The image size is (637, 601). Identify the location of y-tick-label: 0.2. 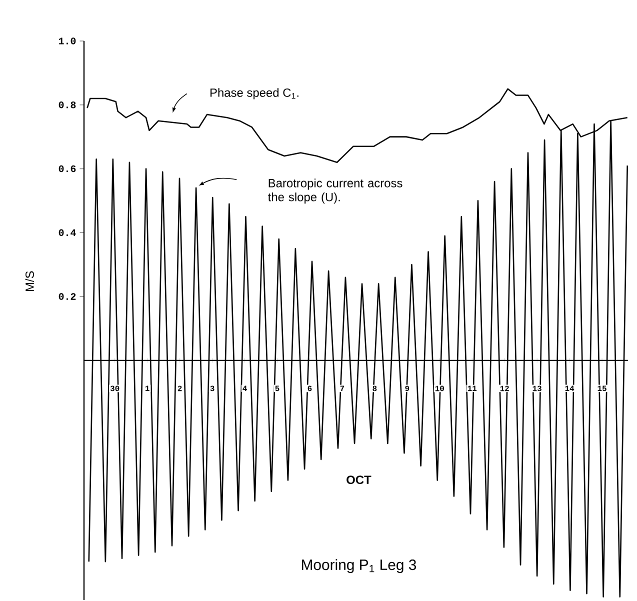
(67, 296).